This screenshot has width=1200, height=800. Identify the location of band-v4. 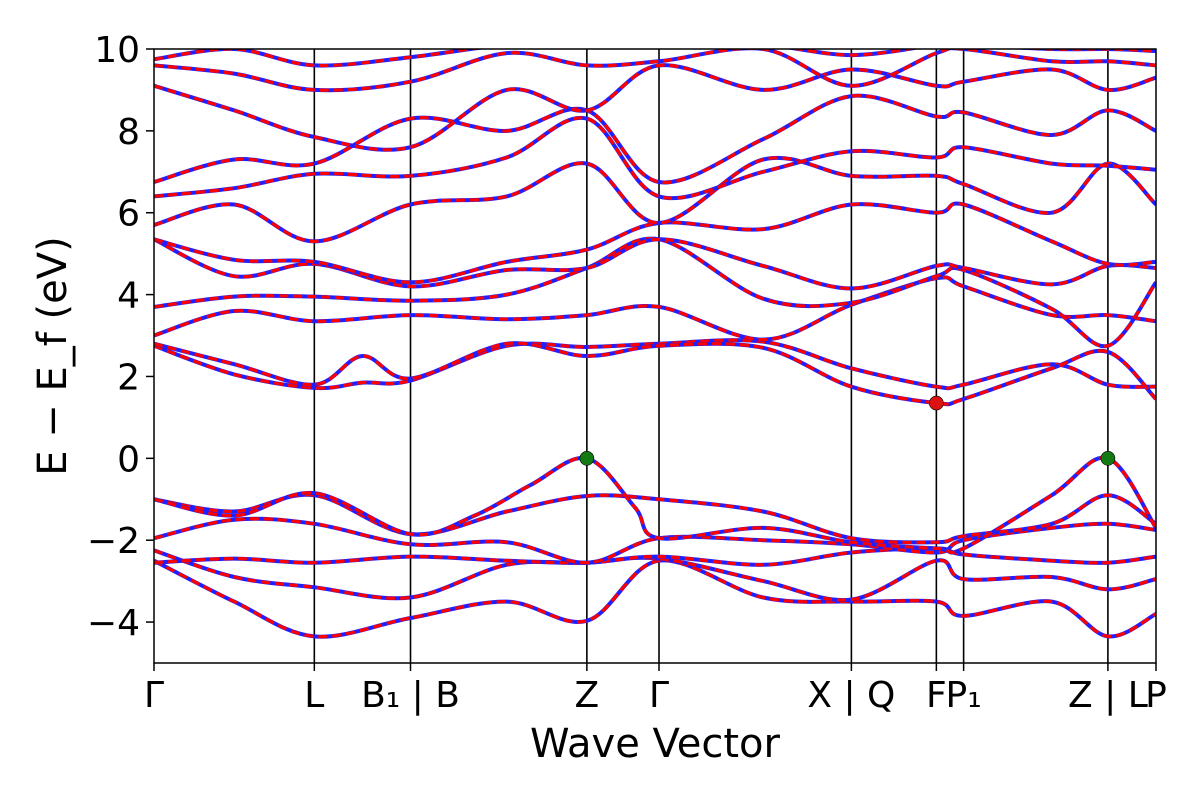
(655, 541).